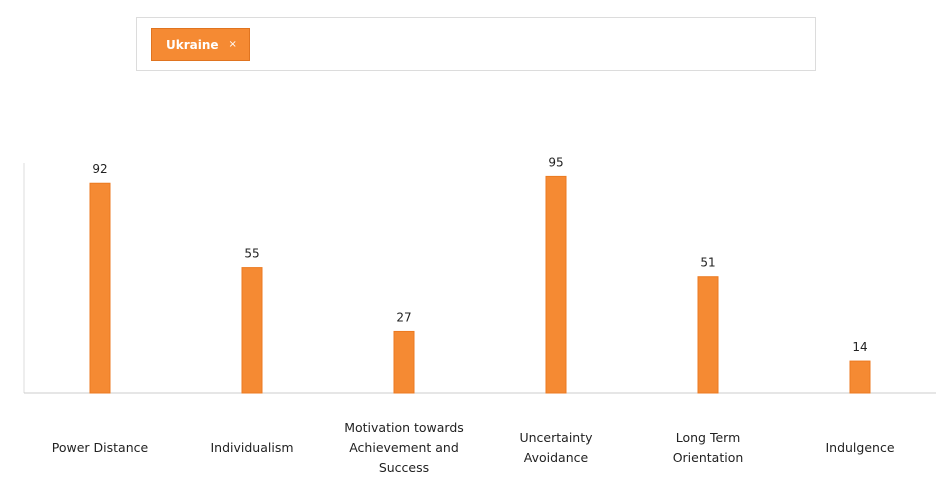 Image resolution: width=936 pixels, height=500 pixels. What do you see at coordinates (708, 447) in the screenshot?
I see `x-tick-label: Long Term Orientation` at bounding box center [708, 447].